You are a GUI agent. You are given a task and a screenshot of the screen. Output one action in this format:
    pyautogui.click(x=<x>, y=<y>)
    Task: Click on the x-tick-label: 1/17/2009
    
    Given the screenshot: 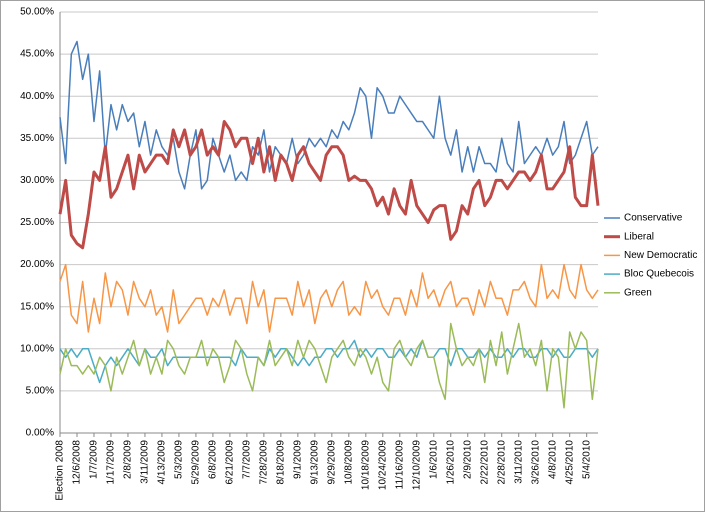 What is the action you would take?
    pyautogui.click(x=111, y=462)
    